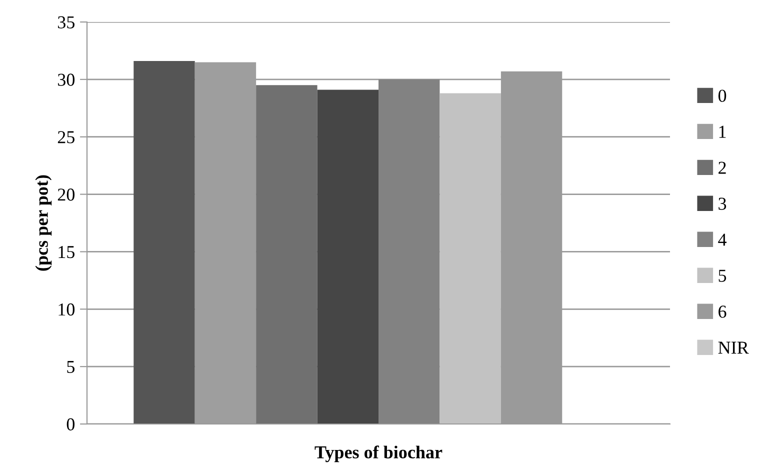 The image size is (769, 472). What do you see at coordinates (722, 168) in the screenshot?
I see `legend-label: 2` at bounding box center [722, 168].